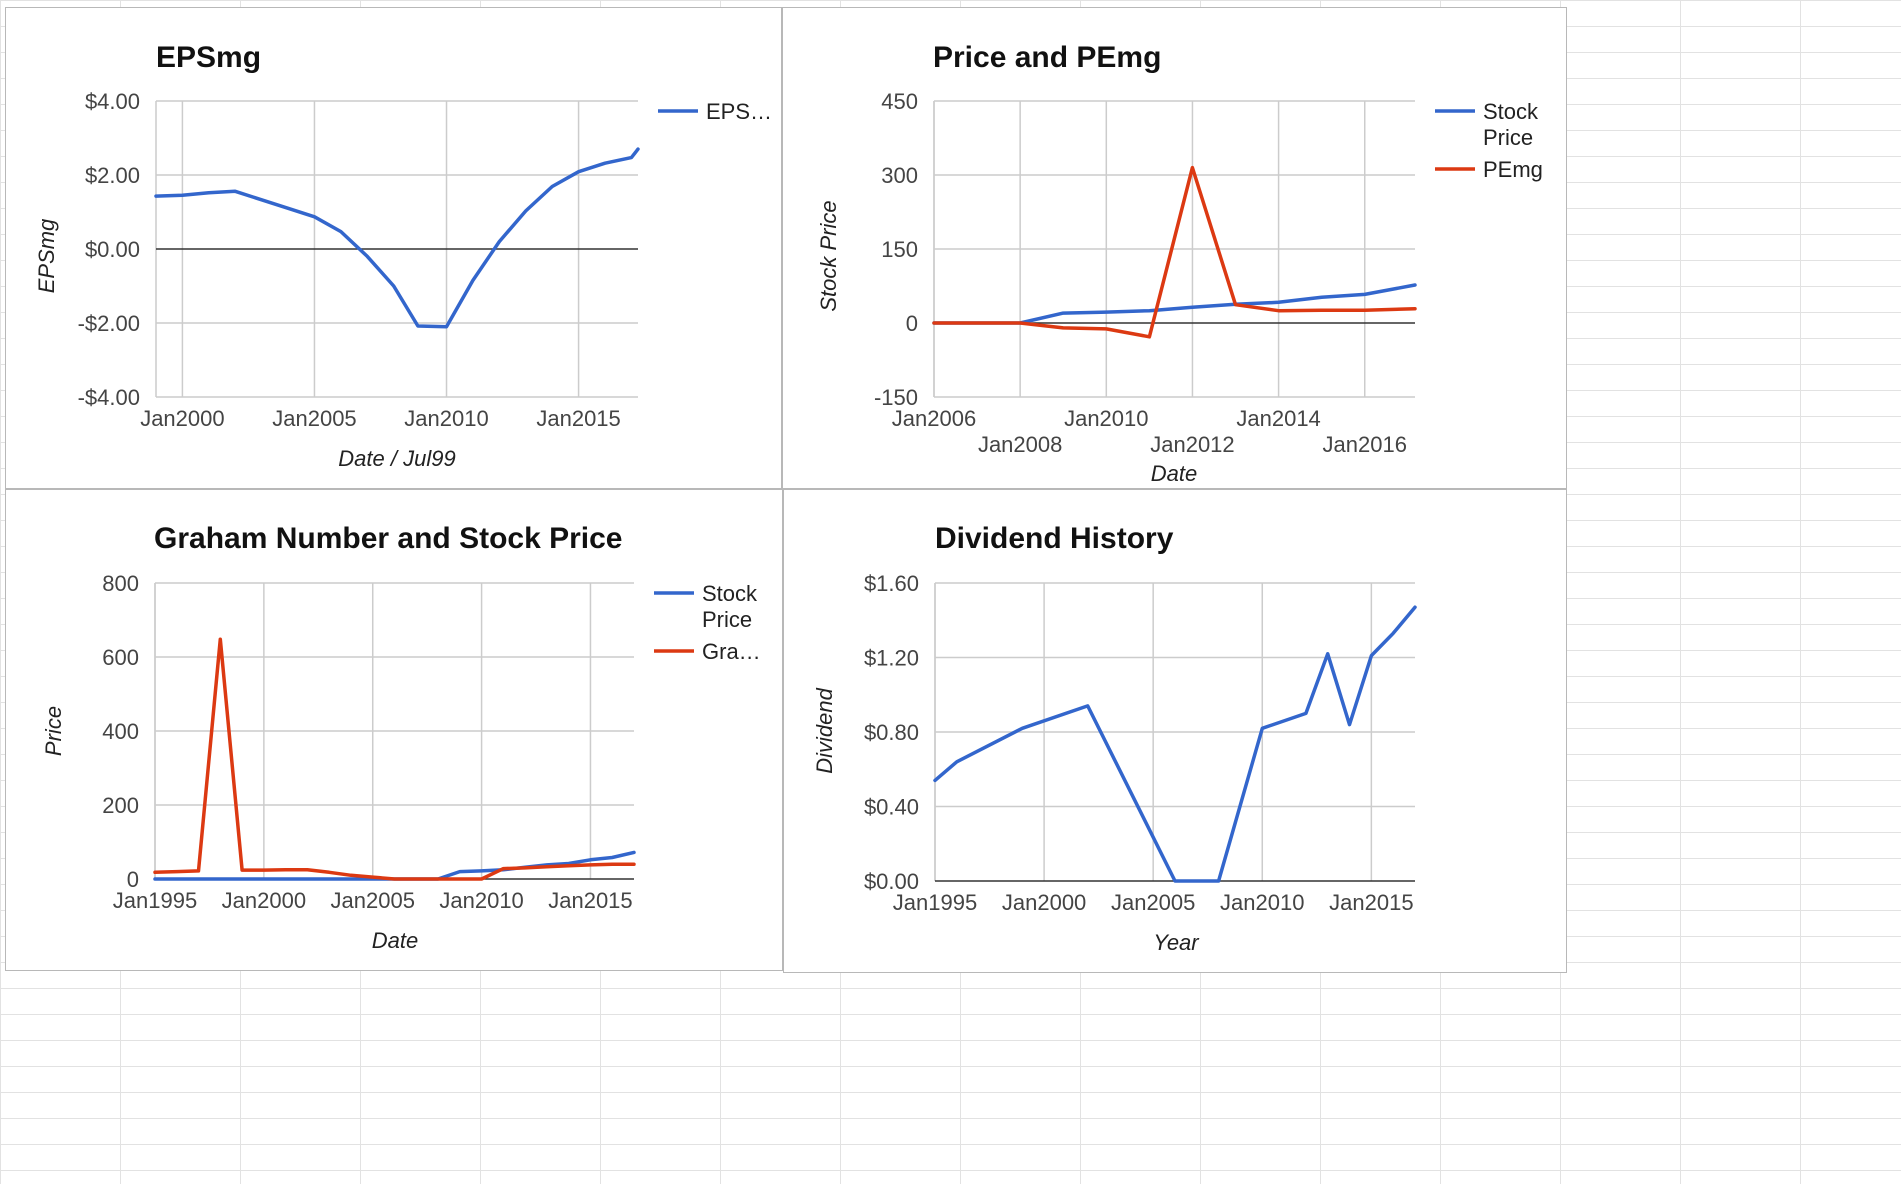 The image size is (1901, 1184). Describe the element at coordinates (899, 175) in the screenshot. I see `y-tick-label: 300` at that location.